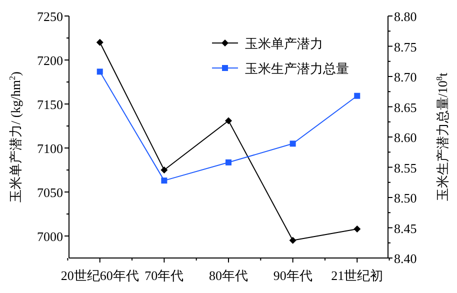  Describe the element at coordinates (357, 275) in the screenshot. I see `x-tick-label: 21世纪初` at that location.